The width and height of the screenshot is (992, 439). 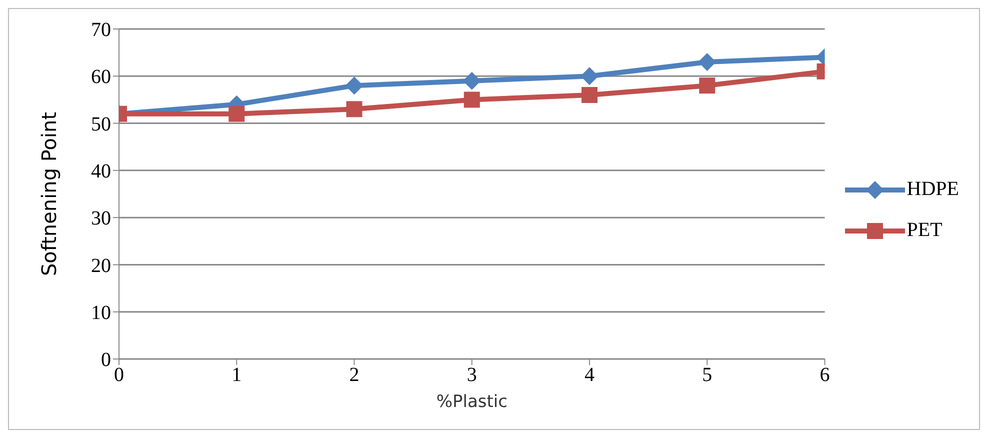 I want to click on x-axis-title: %Plastic, so click(x=472, y=402).